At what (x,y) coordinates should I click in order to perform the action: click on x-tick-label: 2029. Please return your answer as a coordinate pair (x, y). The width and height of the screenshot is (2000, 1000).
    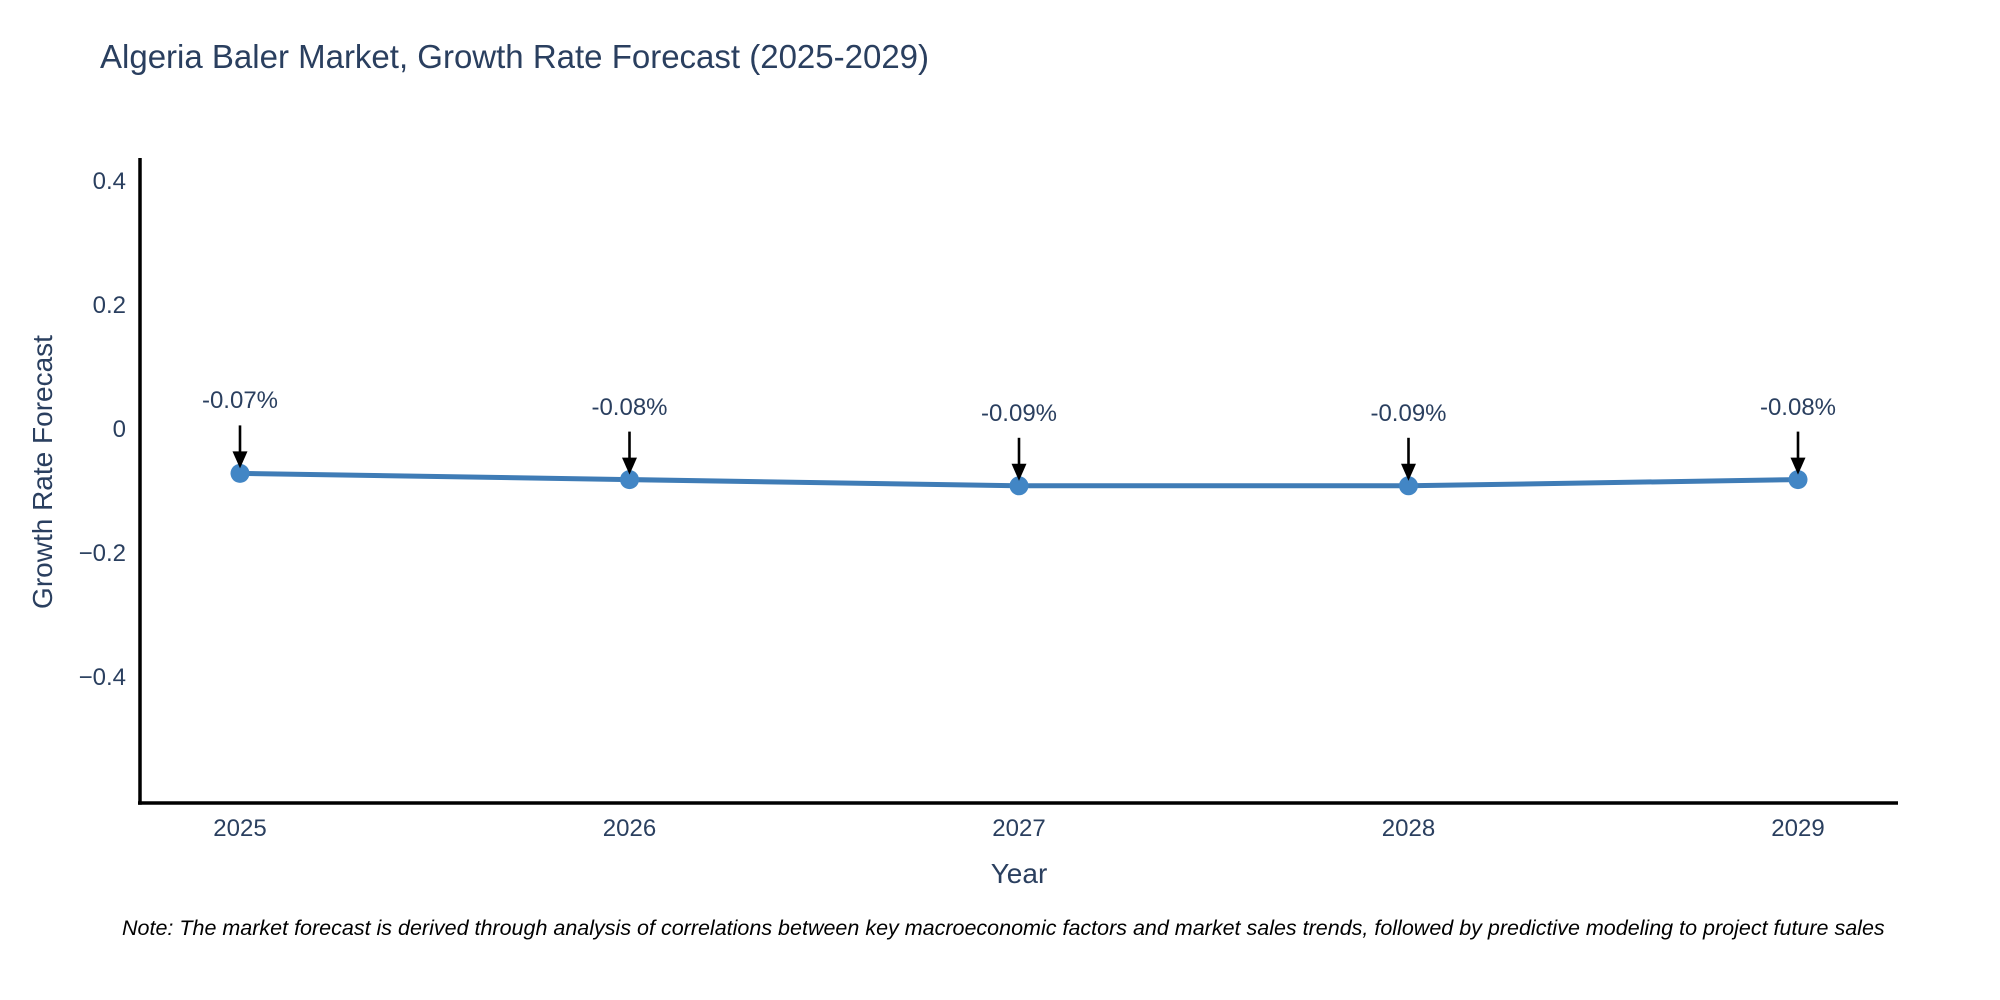
    Looking at the image, I should click on (1798, 828).